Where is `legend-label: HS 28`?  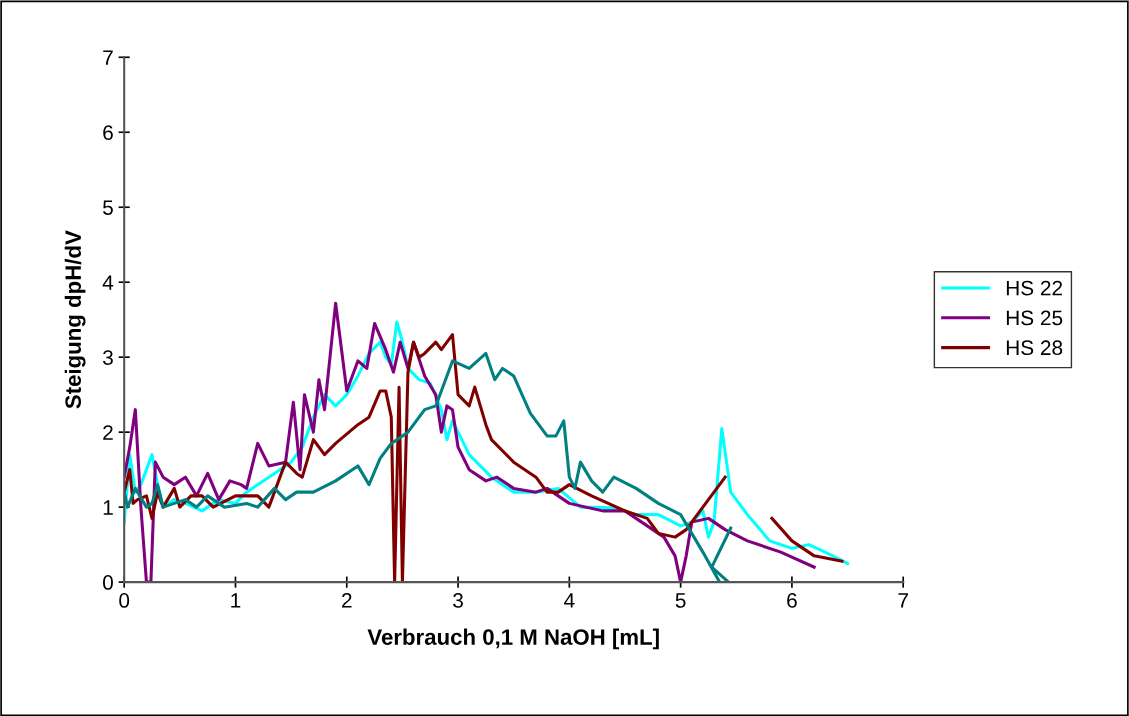
legend-label: HS 28 is located at coordinates (1034, 348).